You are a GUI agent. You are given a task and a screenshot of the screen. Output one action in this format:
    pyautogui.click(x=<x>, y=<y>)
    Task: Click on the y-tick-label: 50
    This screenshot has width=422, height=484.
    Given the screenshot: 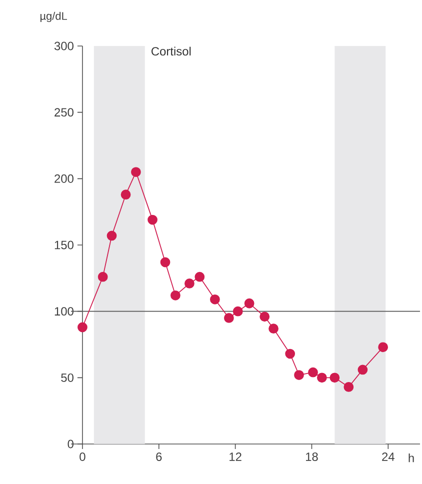 What is the action you would take?
    pyautogui.click(x=67, y=377)
    